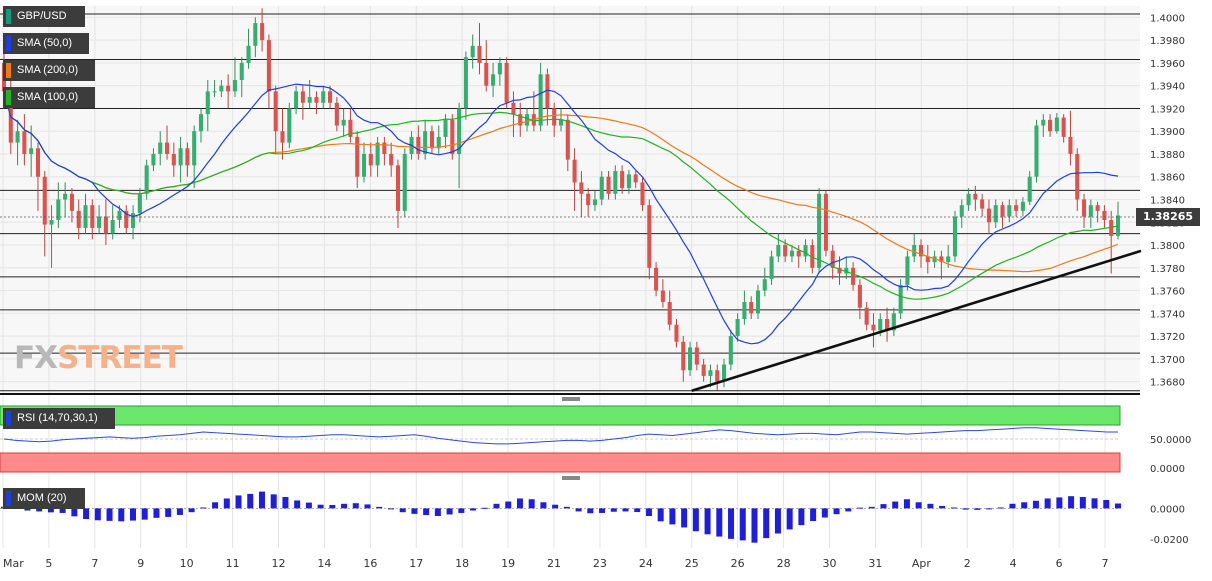 This screenshot has height=581, width=1212. I want to click on overlay-label-sma200: SMA (200,0), so click(49, 70).